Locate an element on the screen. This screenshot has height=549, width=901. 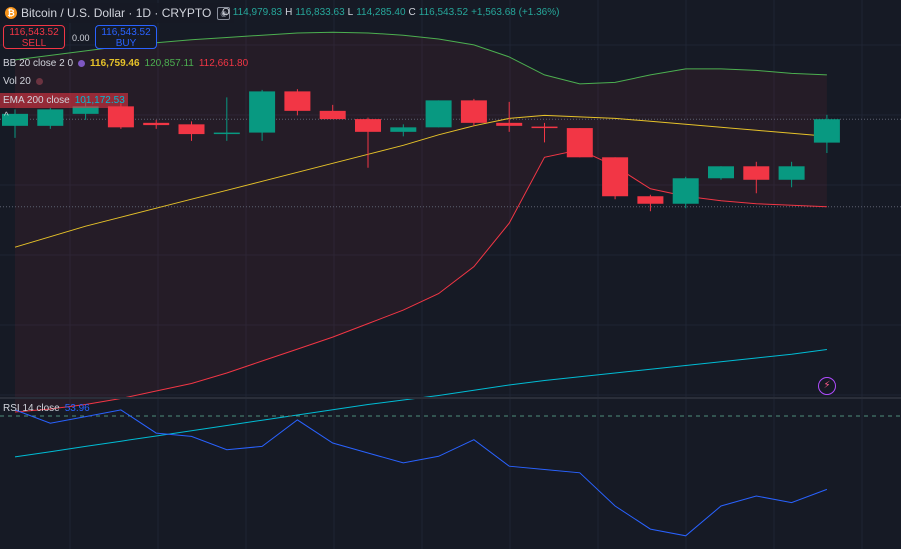
sell-label: SELL is located at coordinates (34, 43).